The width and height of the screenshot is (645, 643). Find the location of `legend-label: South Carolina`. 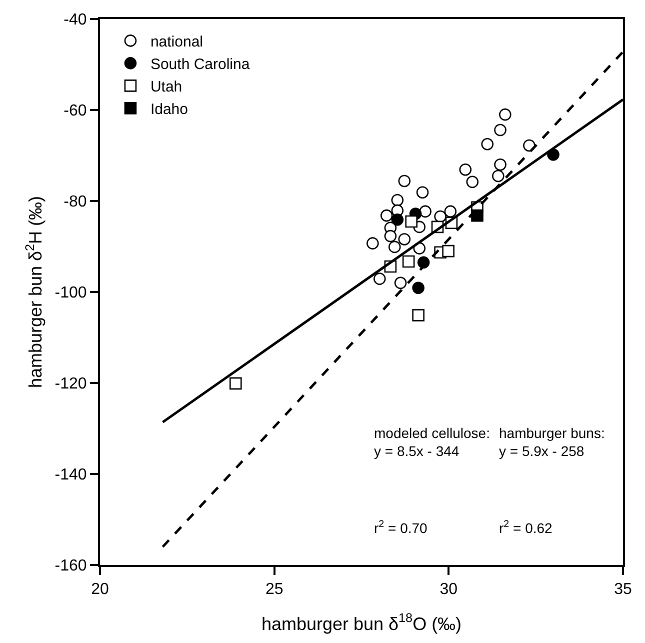

legend-label: South Carolina is located at coordinates (200, 65).